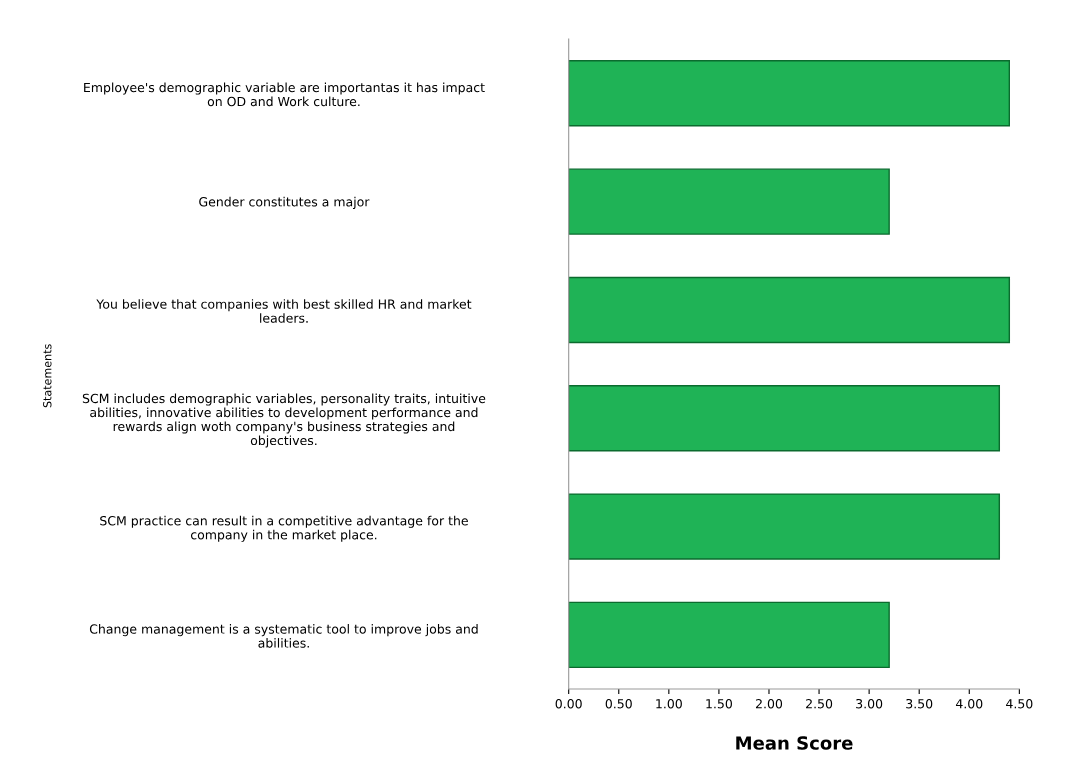  Describe the element at coordinates (869, 703) in the screenshot. I see `x-tick-label: 3.00` at that location.